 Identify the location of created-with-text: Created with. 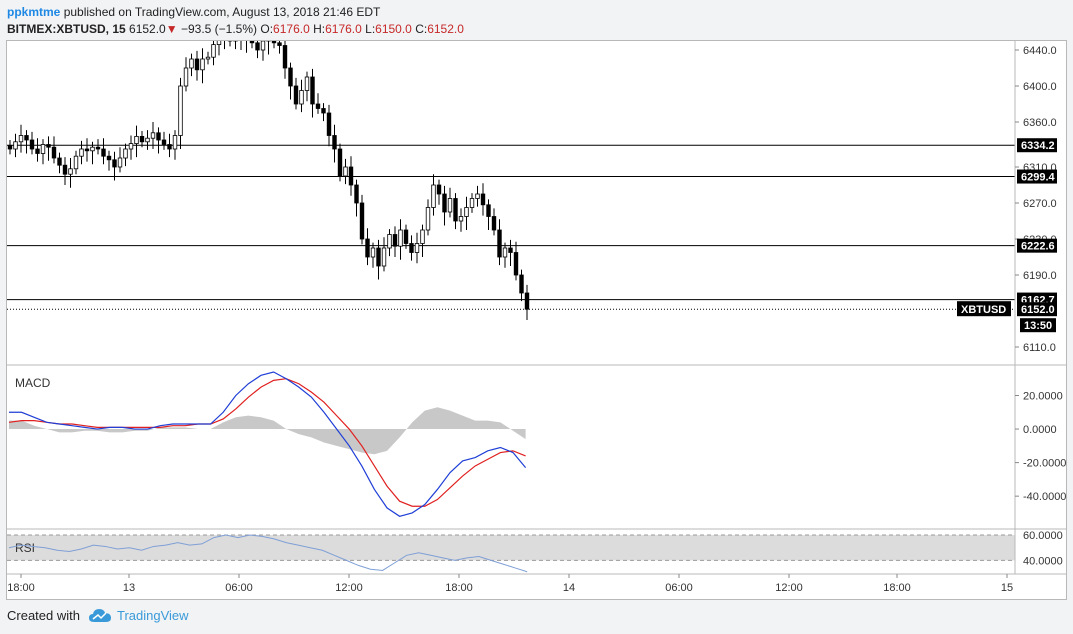
(43, 615).